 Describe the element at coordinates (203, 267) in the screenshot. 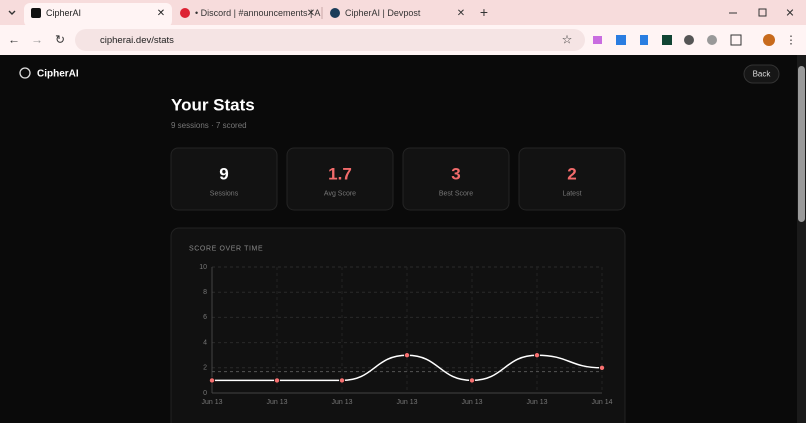

I see `y-tick-label: 10` at that location.